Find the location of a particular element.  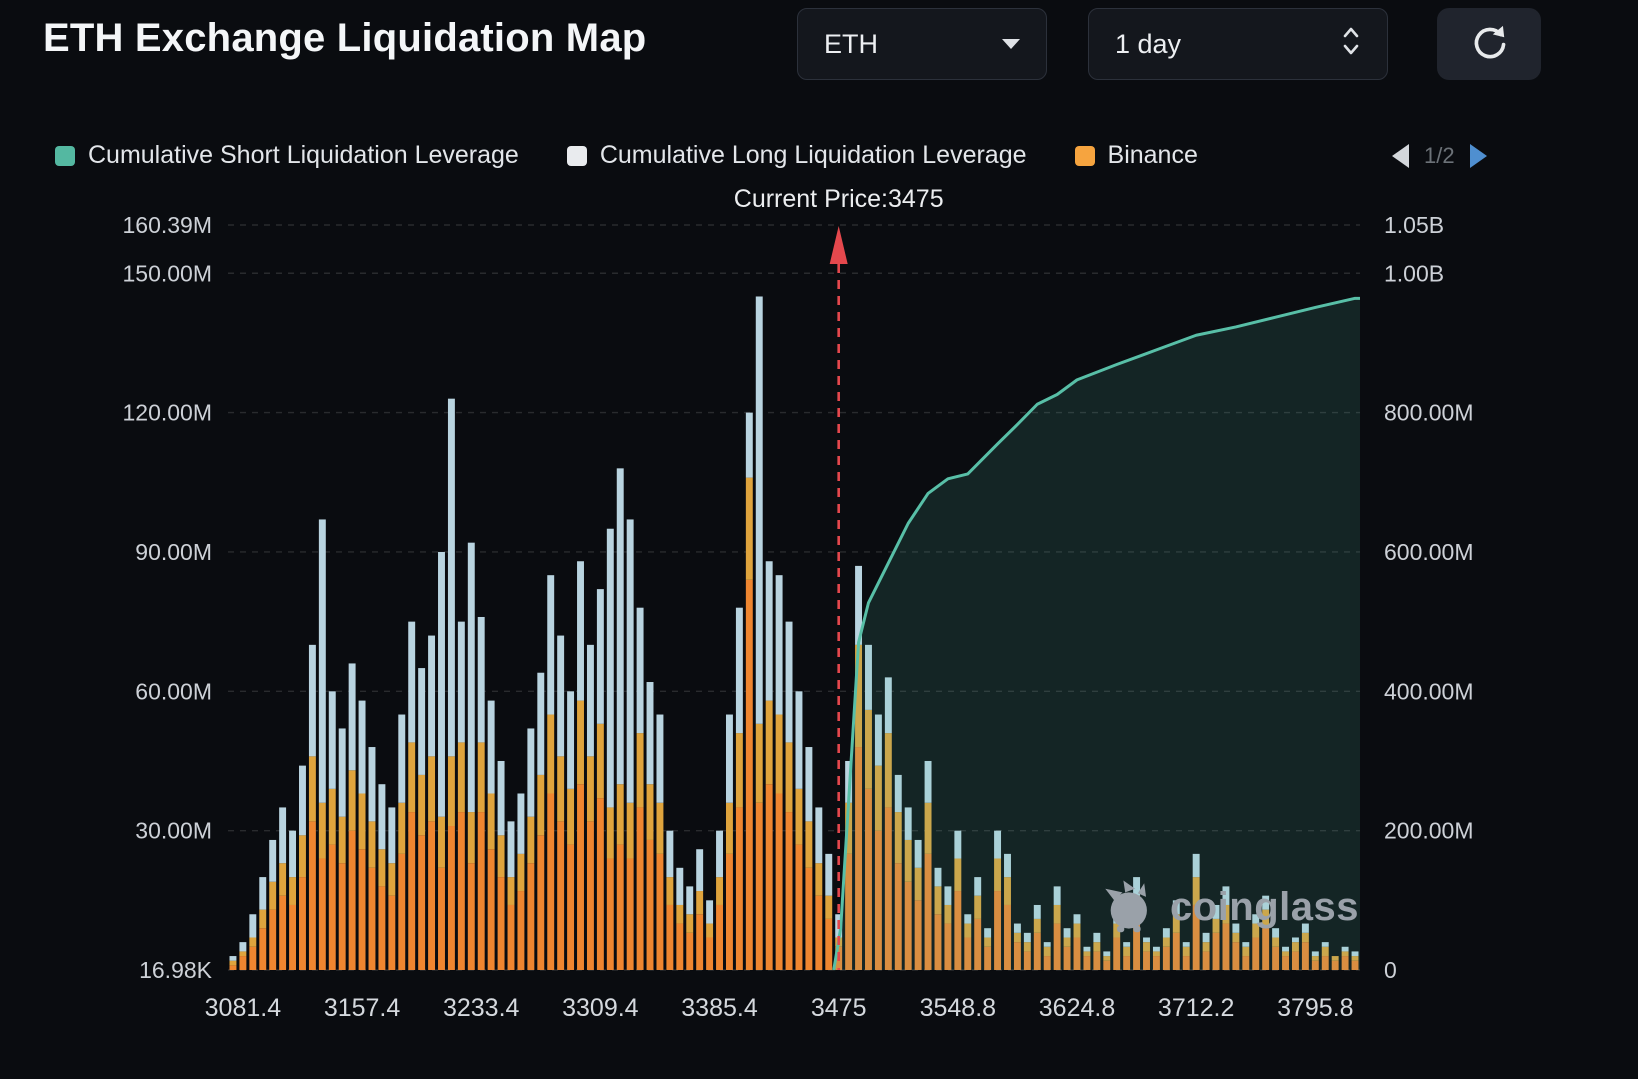

legend-swatch is located at coordinates (65, 155).